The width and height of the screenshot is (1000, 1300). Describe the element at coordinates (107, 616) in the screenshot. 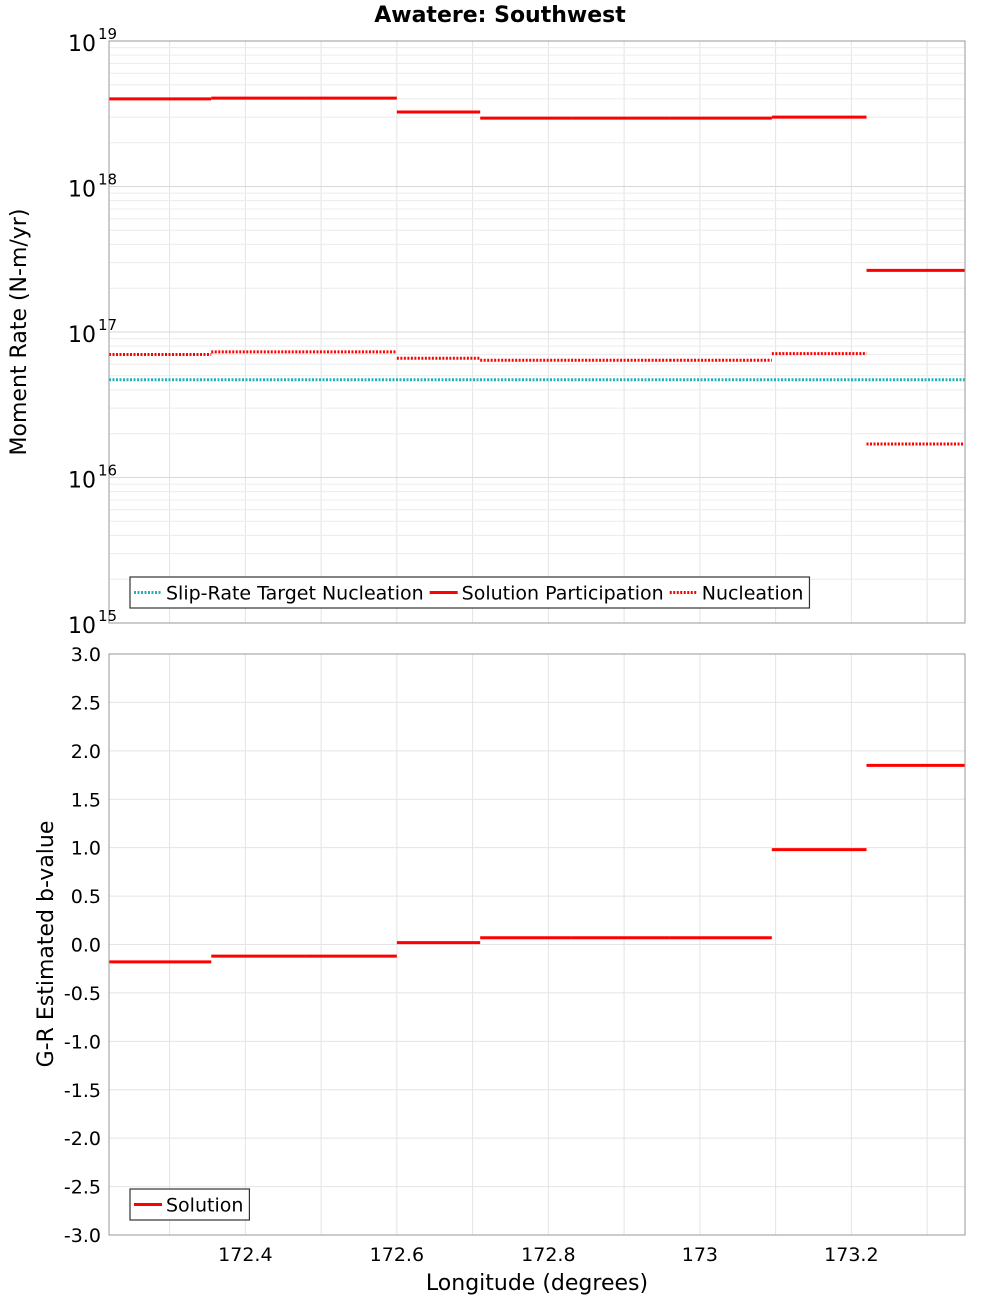

I see `y-tick-exponent: 15` at that location.